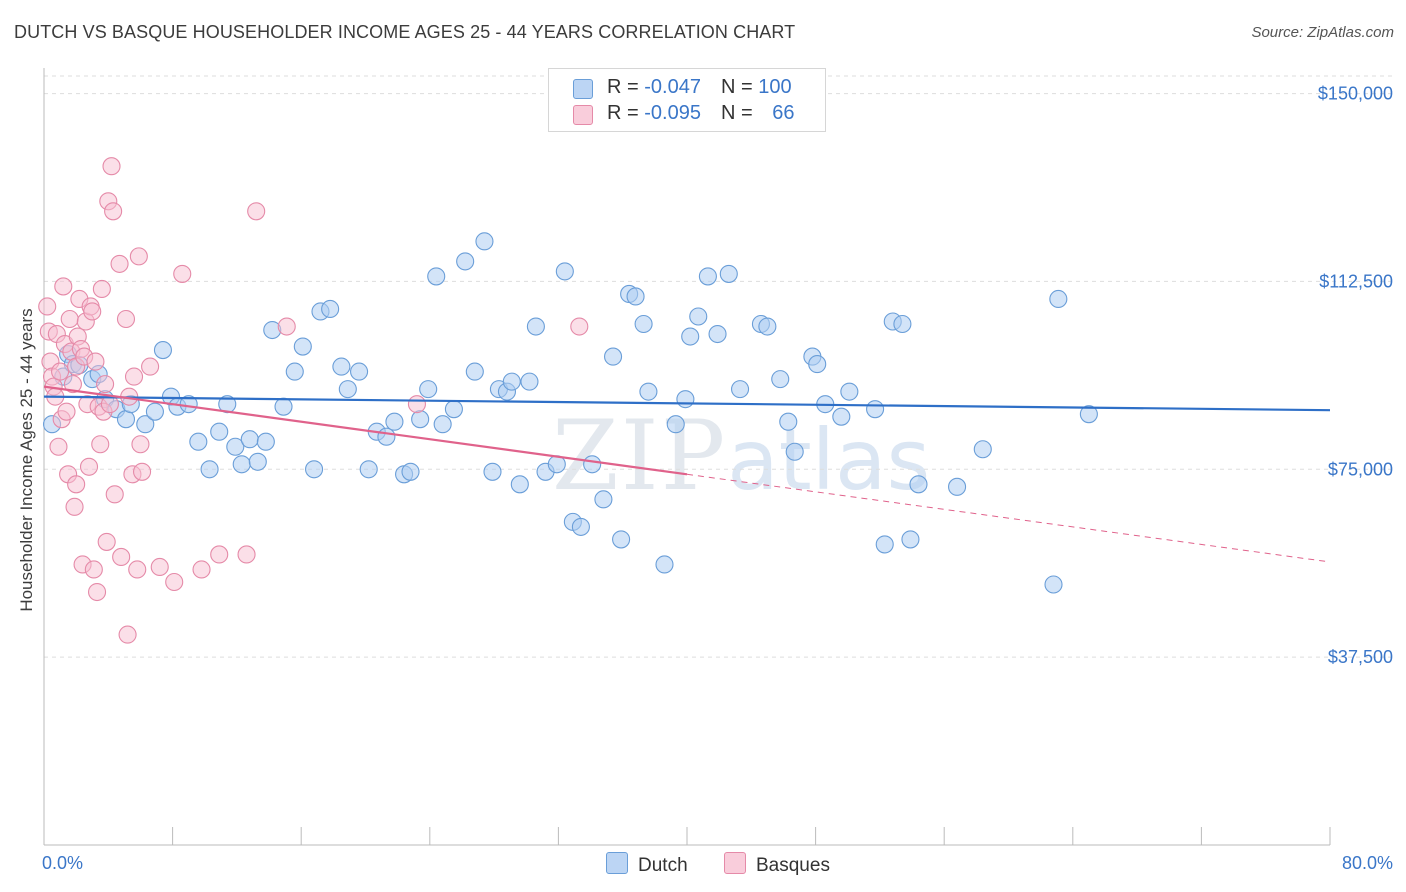  Describe the element at coordinates (777, 864) in the screenshot. I see `bottom-legend-basques: Basques` at that location.